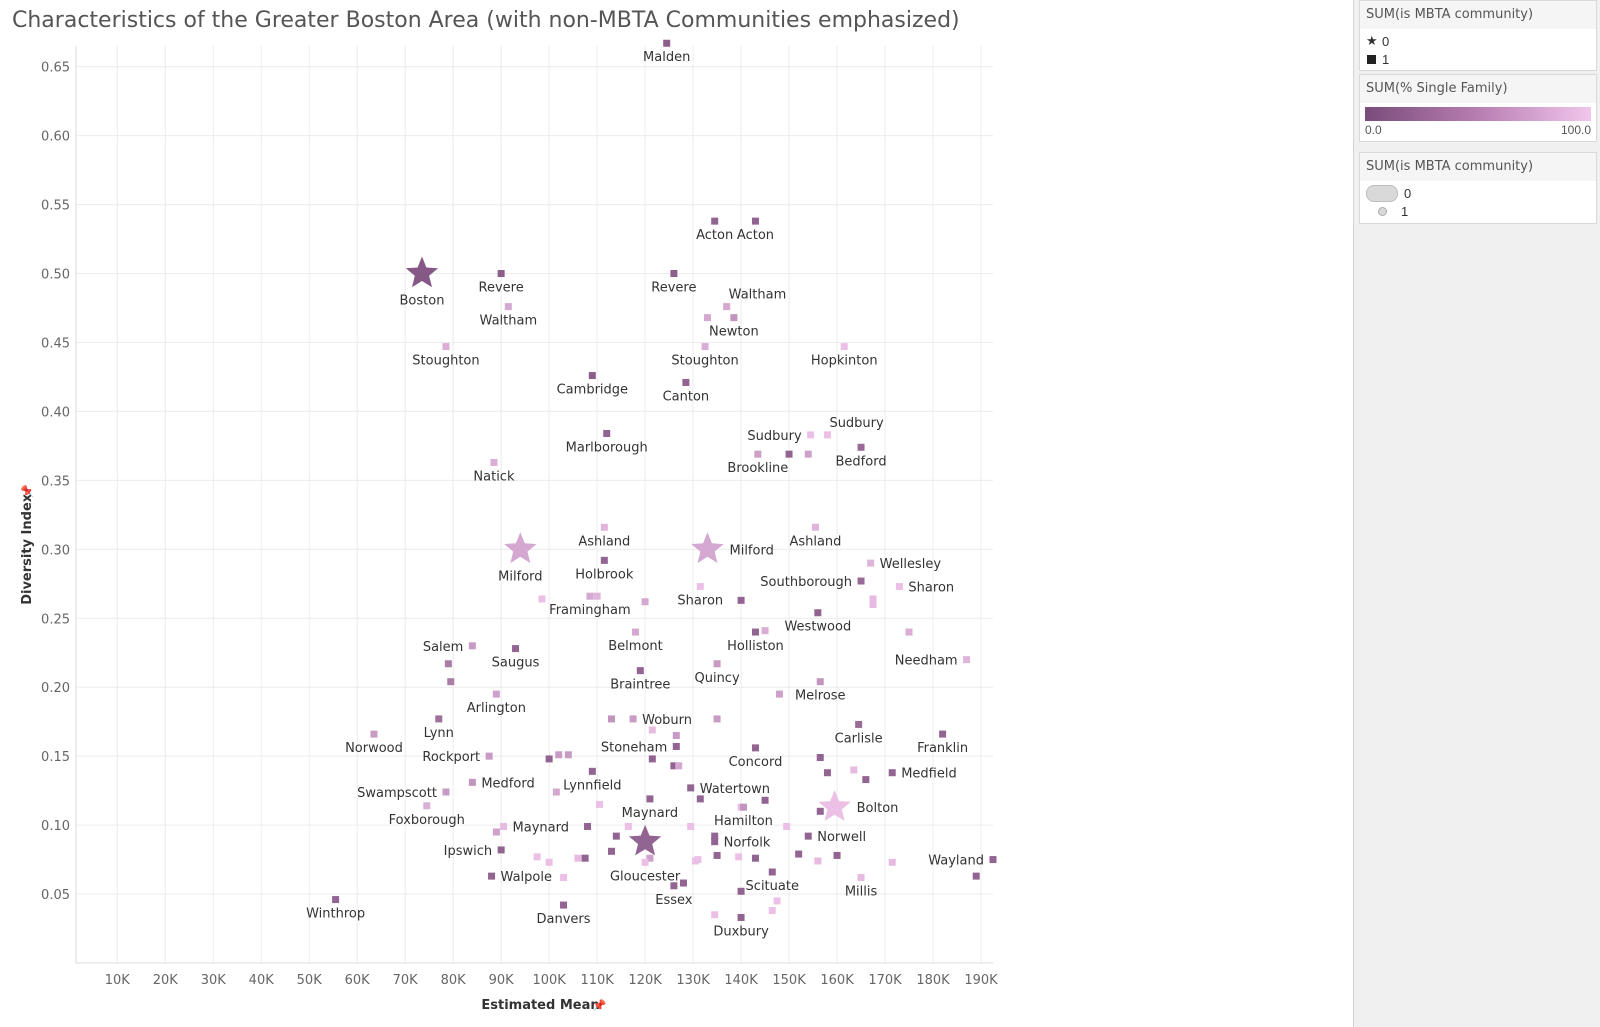 This screenshot has width=1600, height=1027. Describe the element at coordinates (837, 980) in the screenshot. I see `x-tick-label: 160K` at that location.